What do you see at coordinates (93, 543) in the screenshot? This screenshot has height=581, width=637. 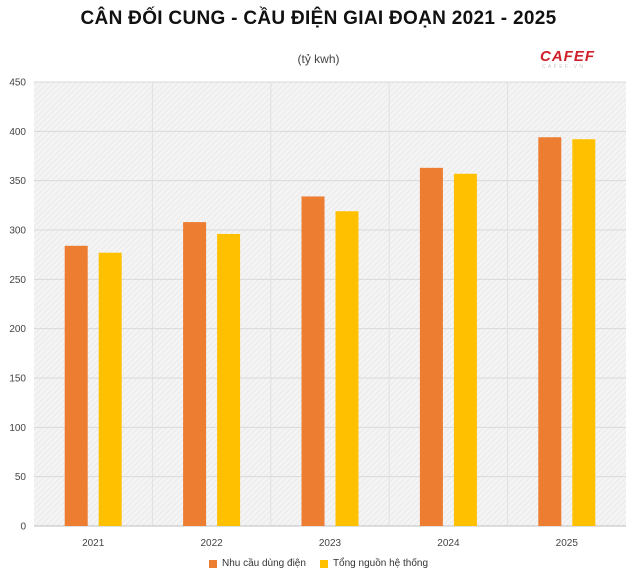 I see `x-tick-label-2021: 2021` at bounding box center [93, 543].